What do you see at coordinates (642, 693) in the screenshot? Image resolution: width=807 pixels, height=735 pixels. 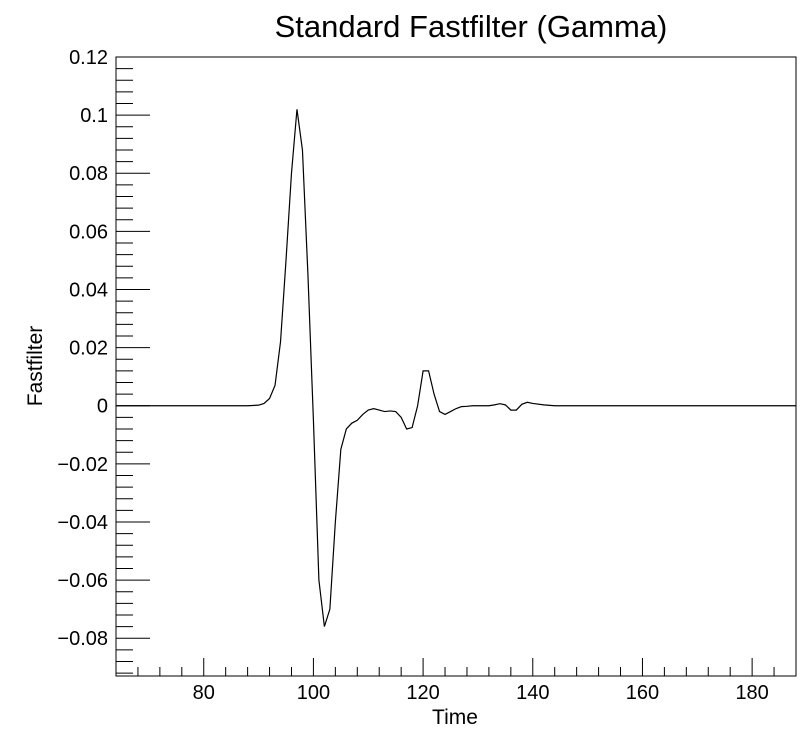 I see `x-tick-label: 160` at bounding box center [642, 693].